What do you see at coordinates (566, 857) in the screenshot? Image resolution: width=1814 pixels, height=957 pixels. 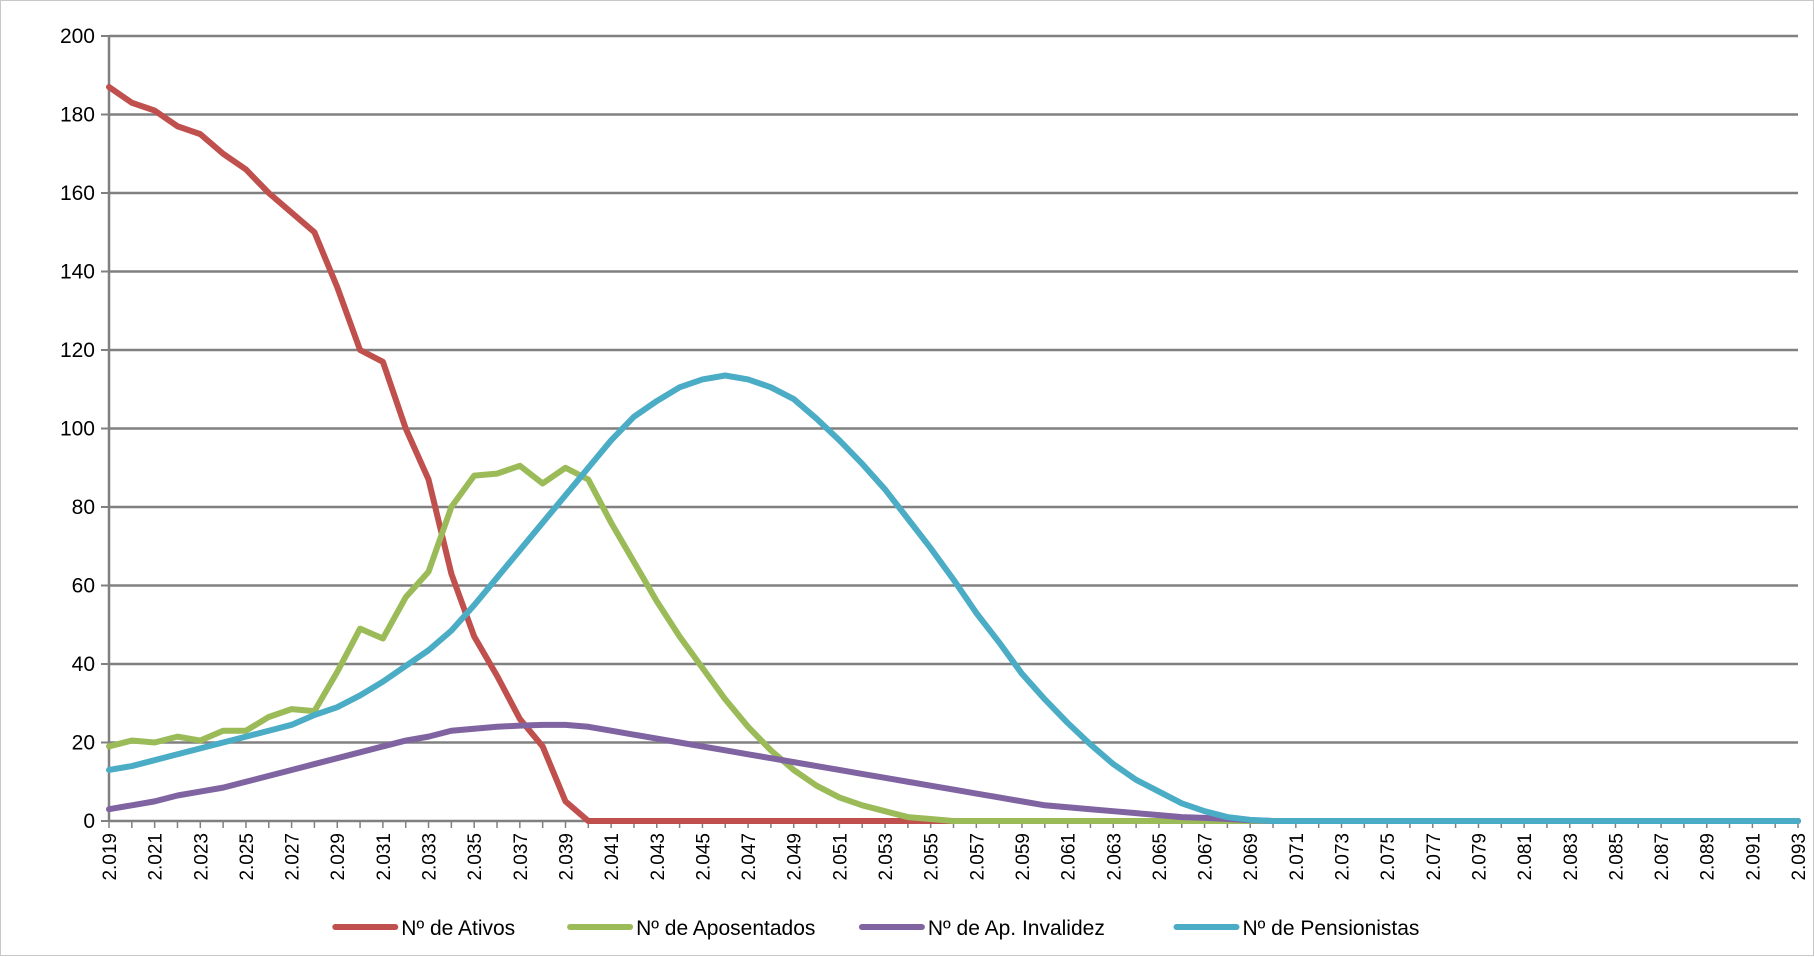 I see `x-tick-label: 2.039` at bounding box center [566, 857].